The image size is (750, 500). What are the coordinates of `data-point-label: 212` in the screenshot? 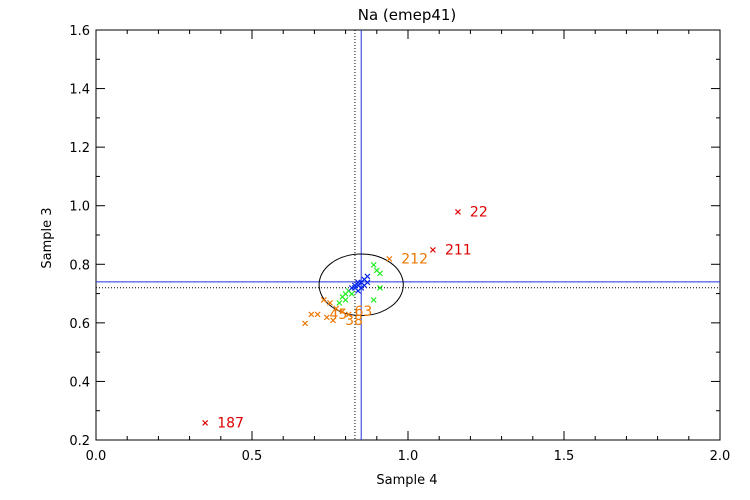 It's located at (414, 259).